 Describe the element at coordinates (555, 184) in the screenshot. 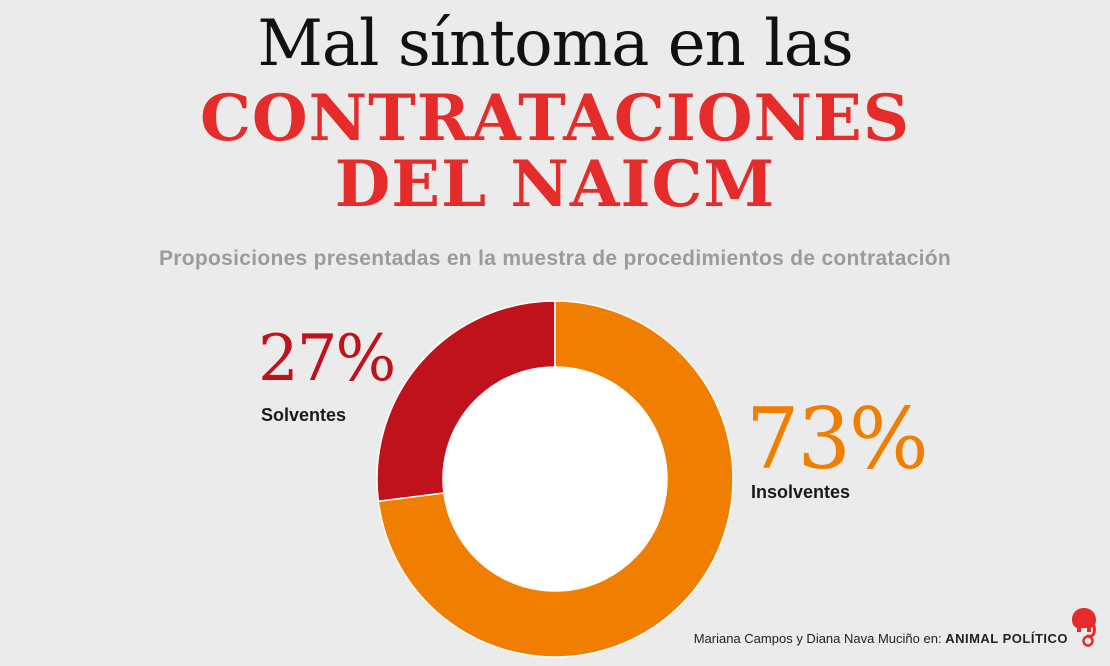

I see `chart-title-line3: DEL NAICM` at that location.